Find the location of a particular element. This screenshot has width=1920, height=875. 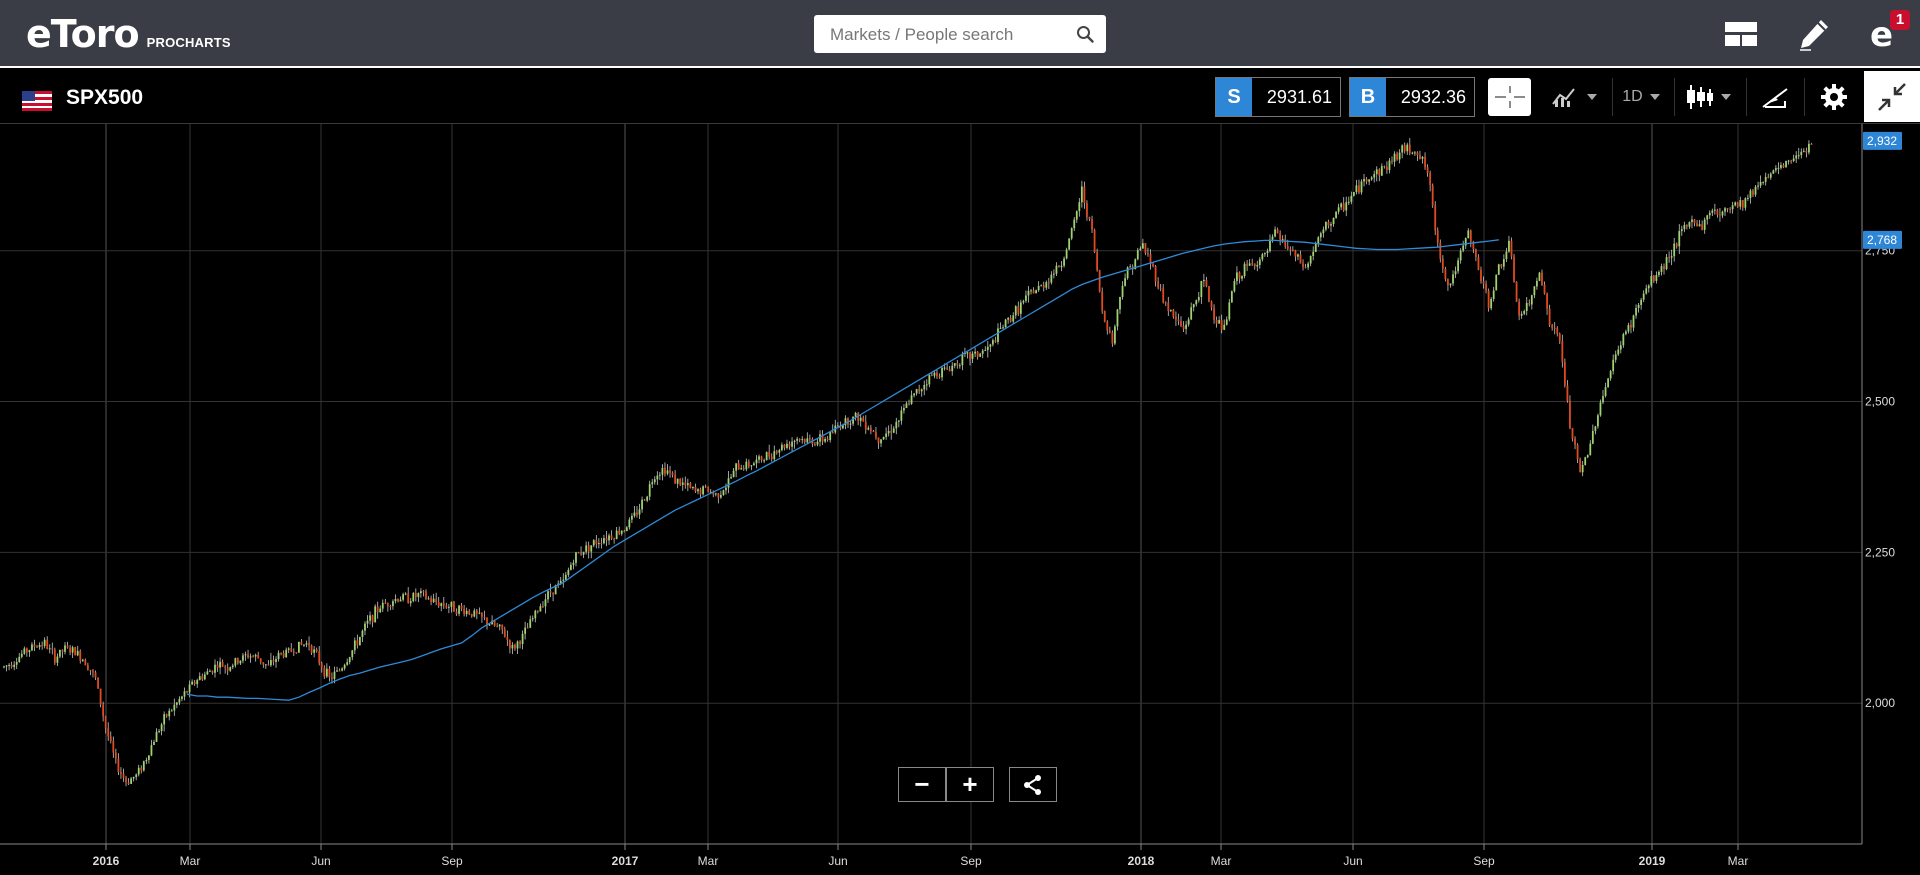

search-box is located at coordinates (960, 35).